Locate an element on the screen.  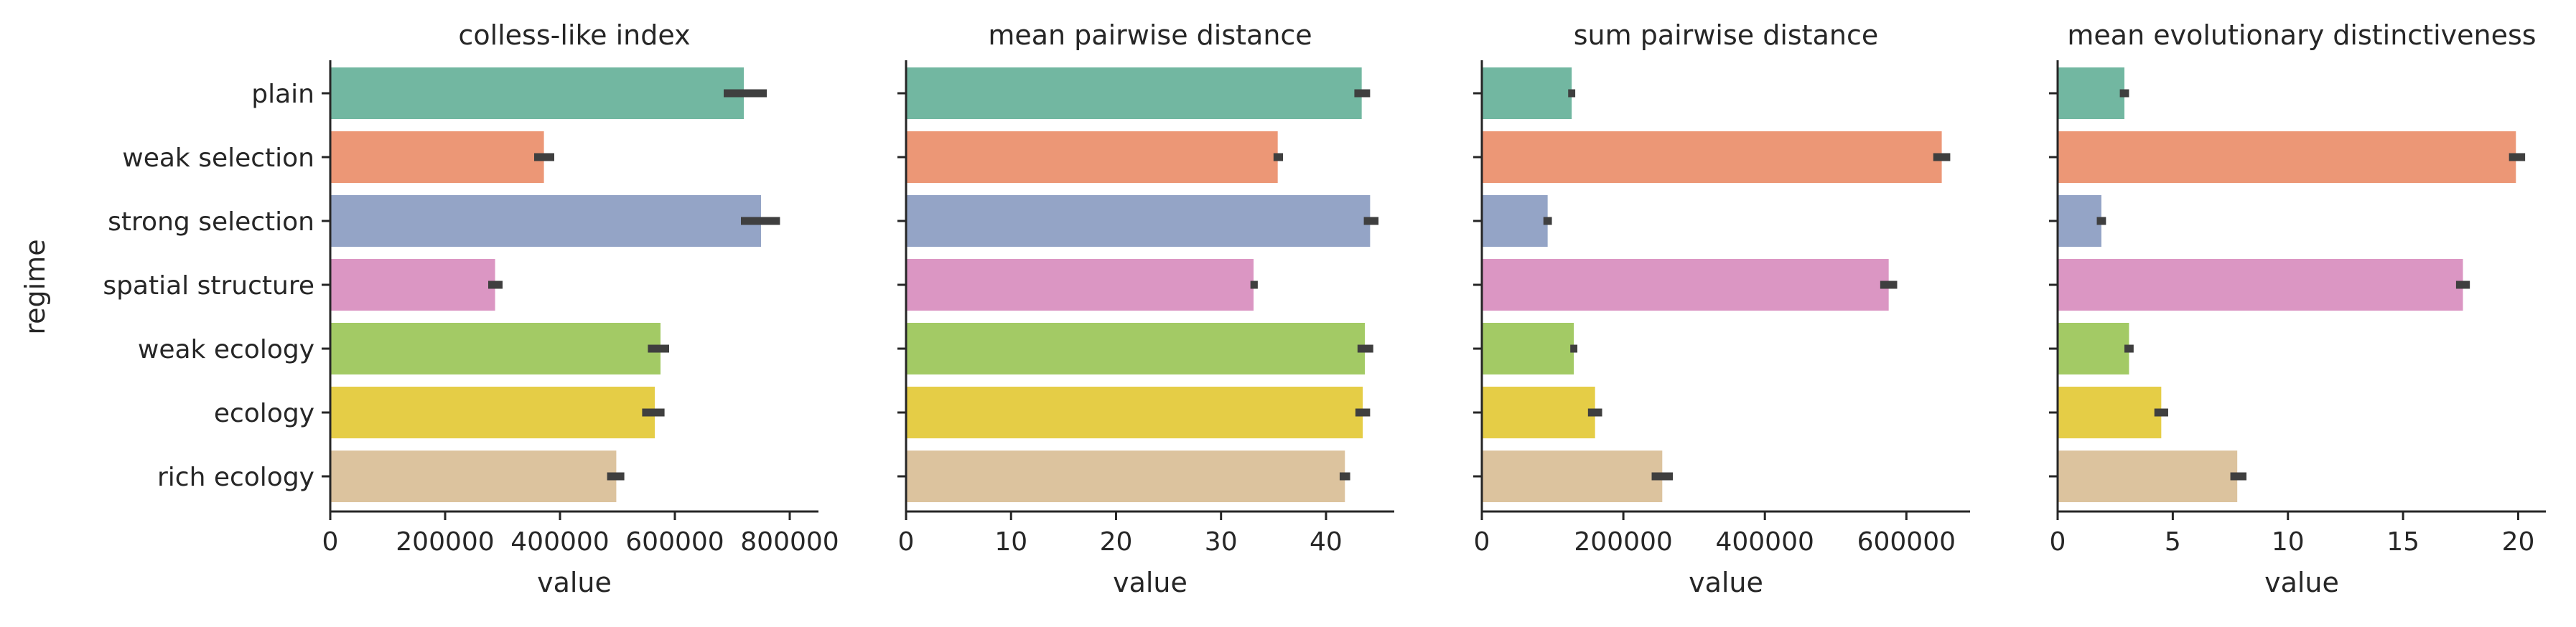
panel-title: sum pairwise distance is located at coordinates (1726, 35).